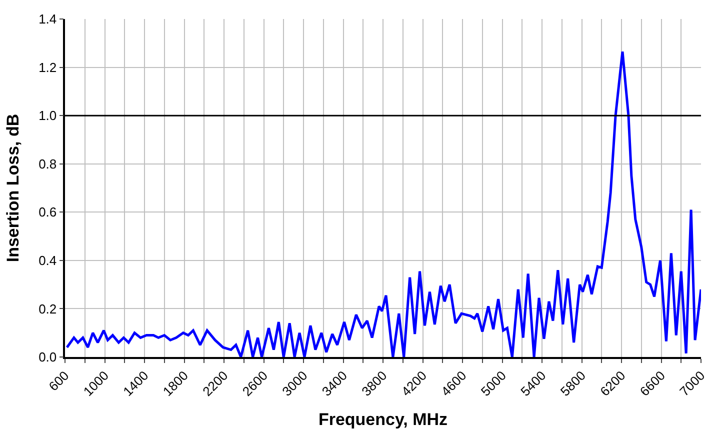  What do you see at coordinates (383, 419) in the screenshot?
I see `x-axis-title: Frequency, MHz` at bounding box center [383, 419].